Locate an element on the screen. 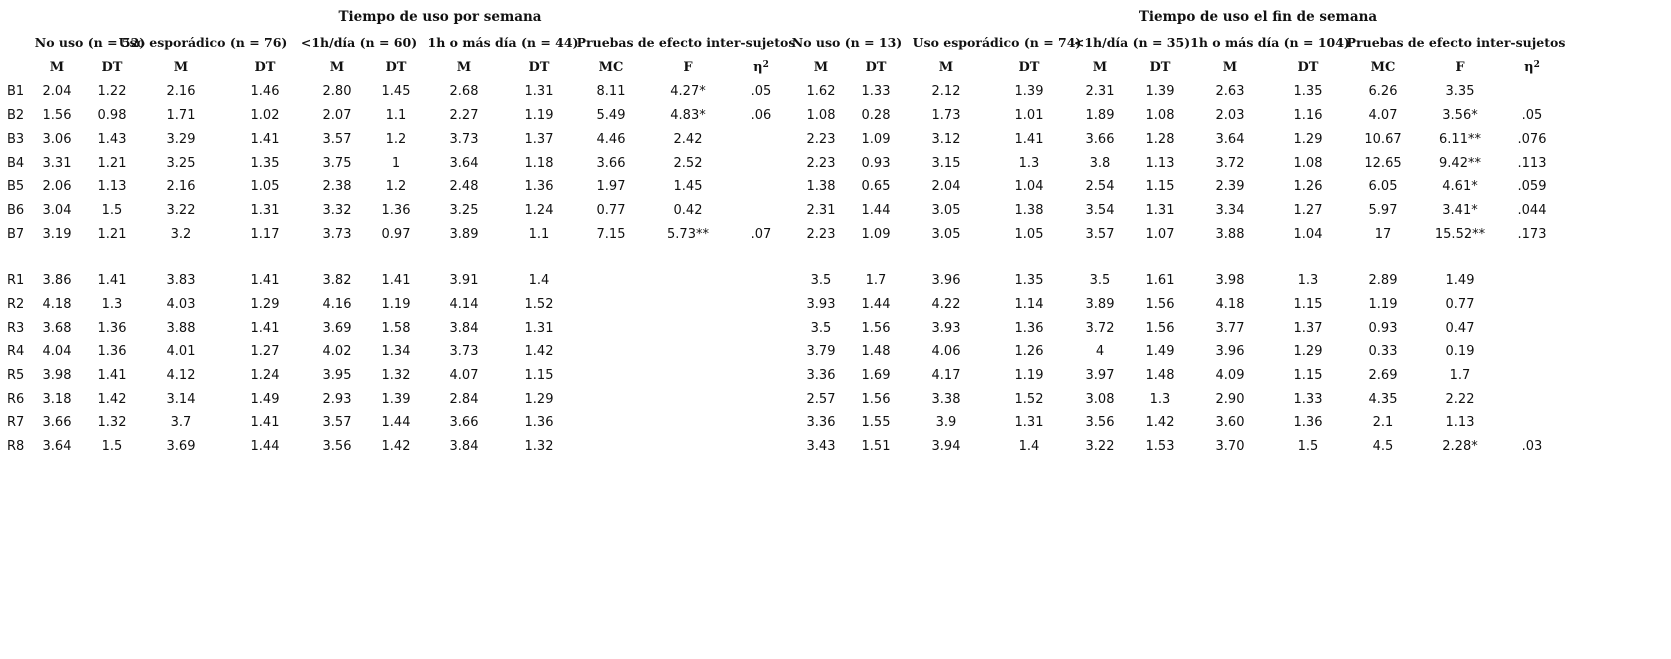 Image resolution: width=1671 pixels, height=659 pixels. table-cell: 1.18 is located at coordinates (539, 163).